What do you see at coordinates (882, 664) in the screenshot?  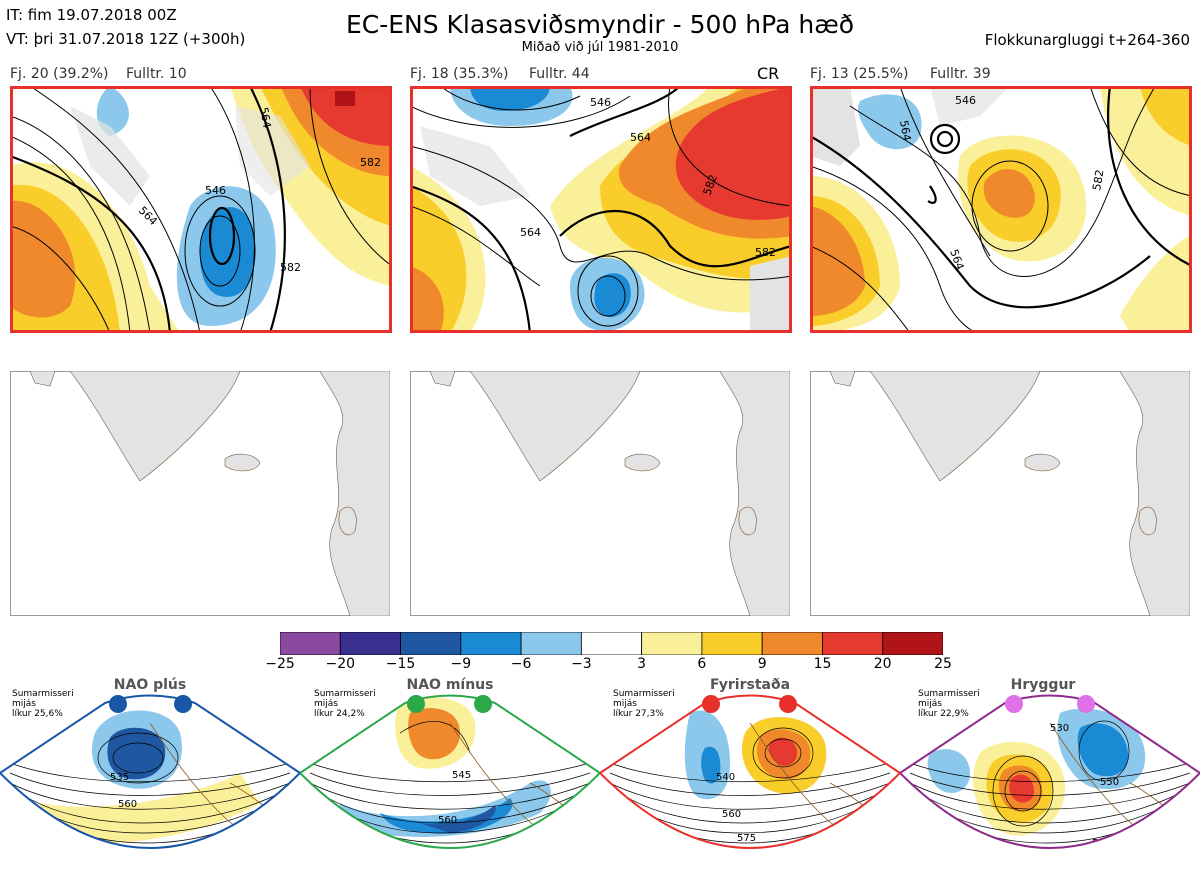 I see `colorbar-tick-label: 20` at bounding box center [882, 664].